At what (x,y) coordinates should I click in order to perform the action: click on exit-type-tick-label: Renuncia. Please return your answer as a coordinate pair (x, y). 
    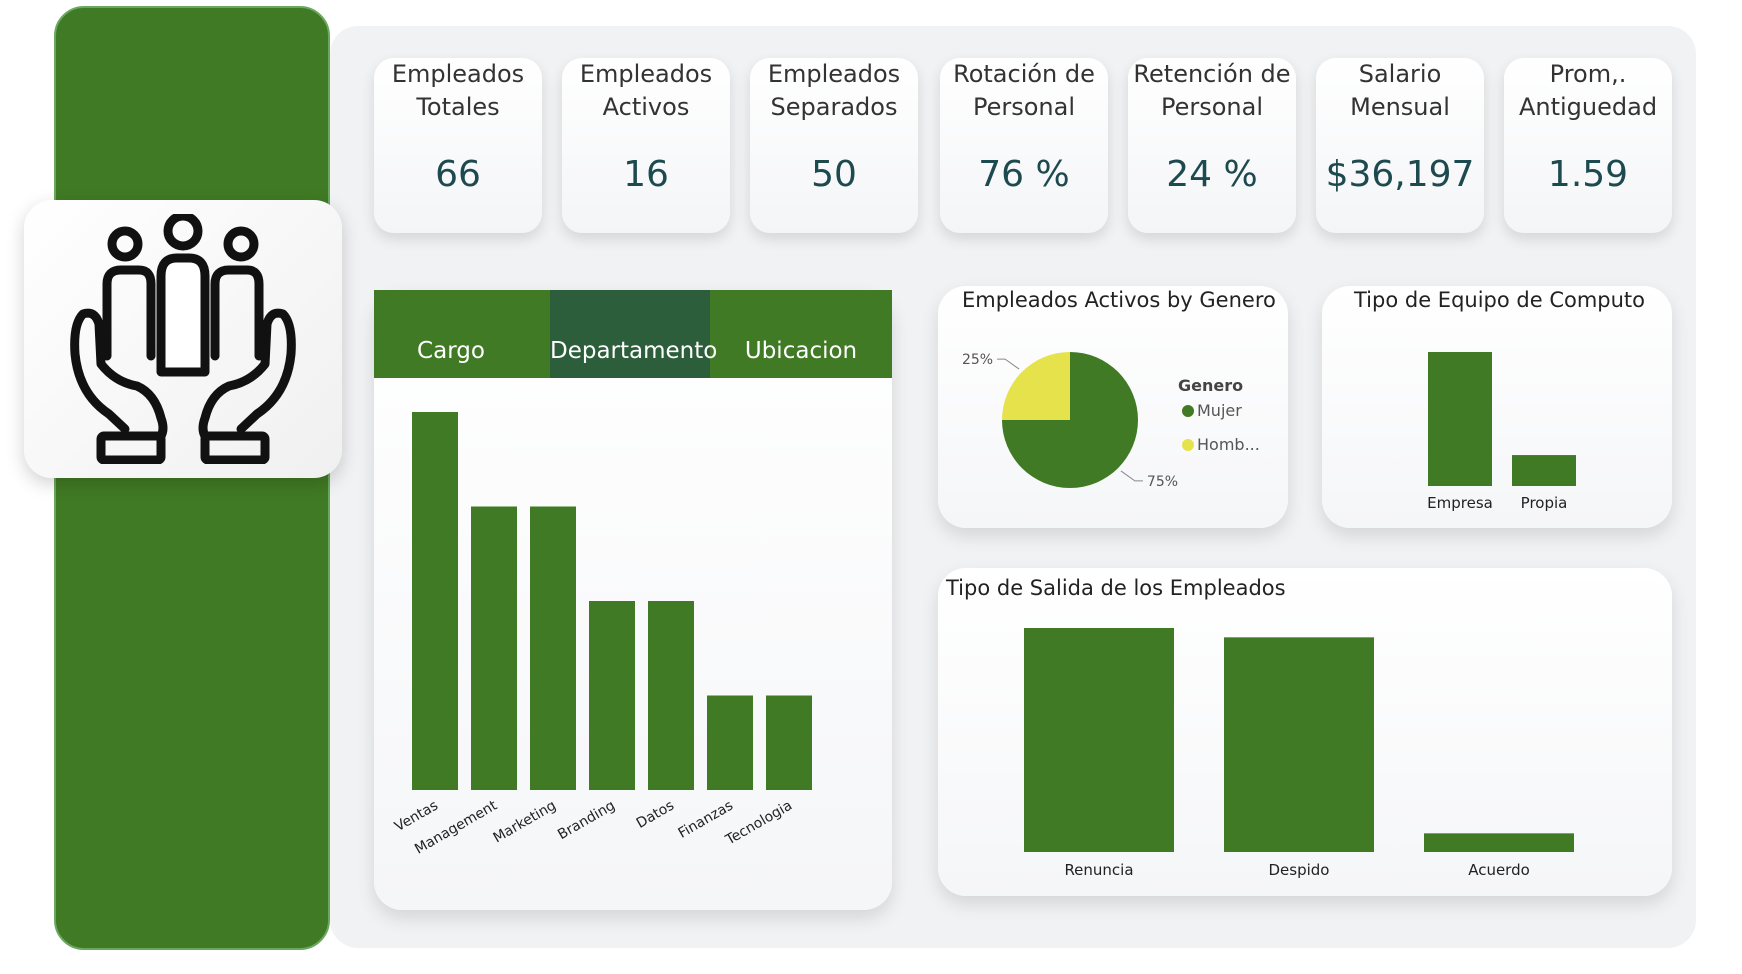
    Looking at the image, I should click on (1098, 870).